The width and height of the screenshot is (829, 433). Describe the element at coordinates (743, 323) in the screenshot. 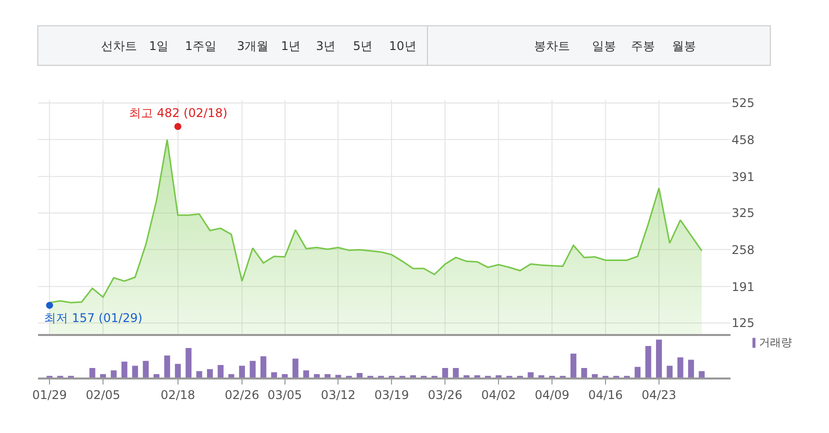

I see `y-tick-label: 125` at that location.